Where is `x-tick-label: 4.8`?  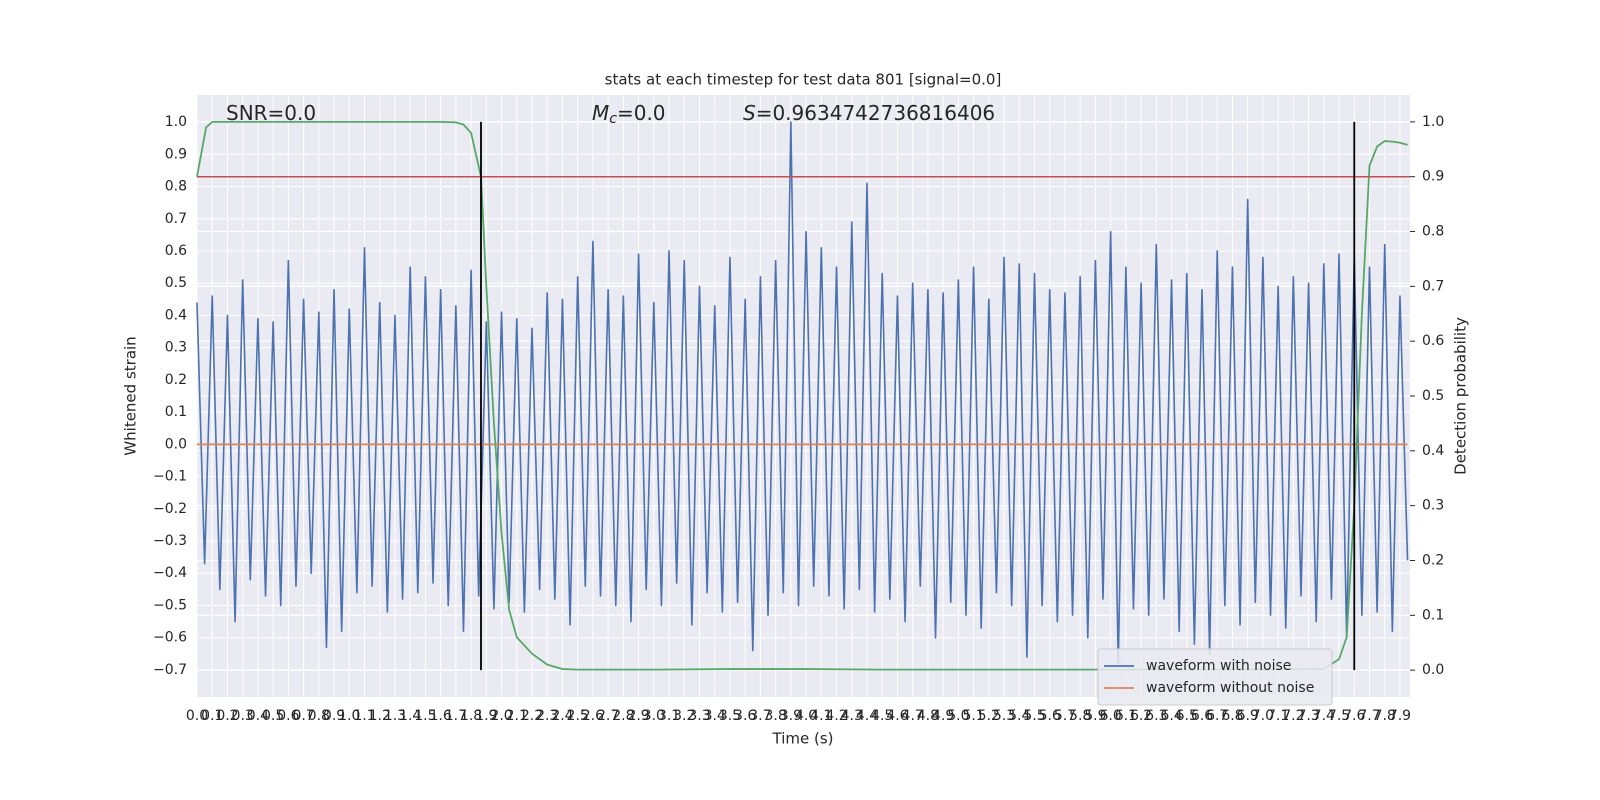 x-tick-label: 4.8 is located at coordinates (928, 716).